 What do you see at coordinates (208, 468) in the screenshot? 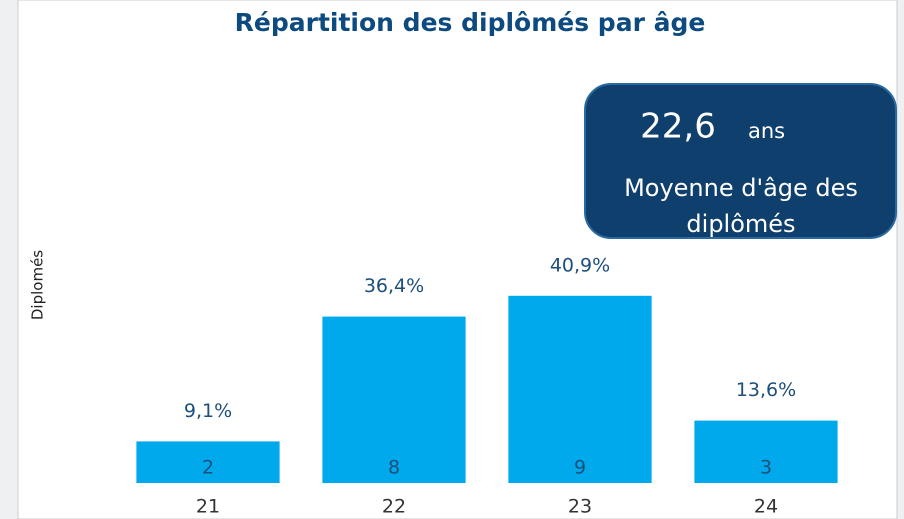
I see `data-label: 2` at bounding box center [208, 468].